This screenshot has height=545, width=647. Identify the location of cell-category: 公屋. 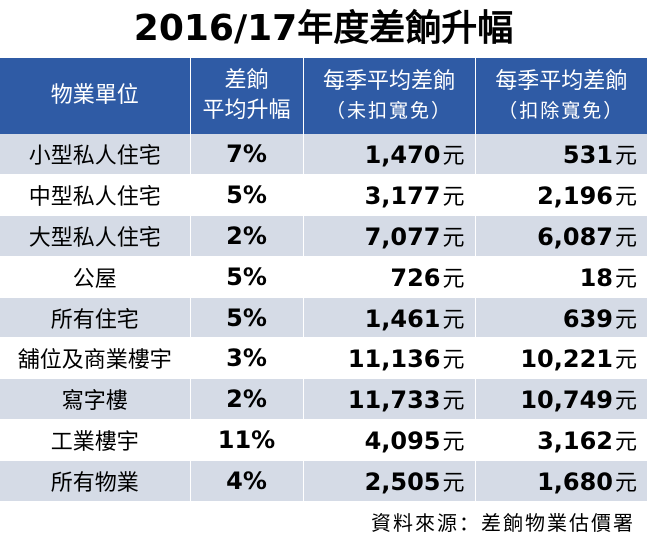
(95, 277).